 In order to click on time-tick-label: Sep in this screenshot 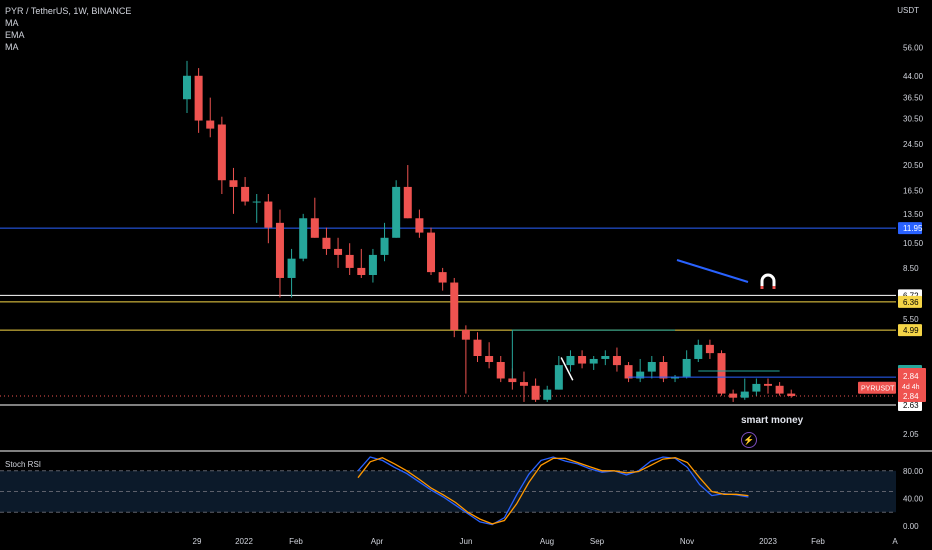, I will do `click(597, 541)`.